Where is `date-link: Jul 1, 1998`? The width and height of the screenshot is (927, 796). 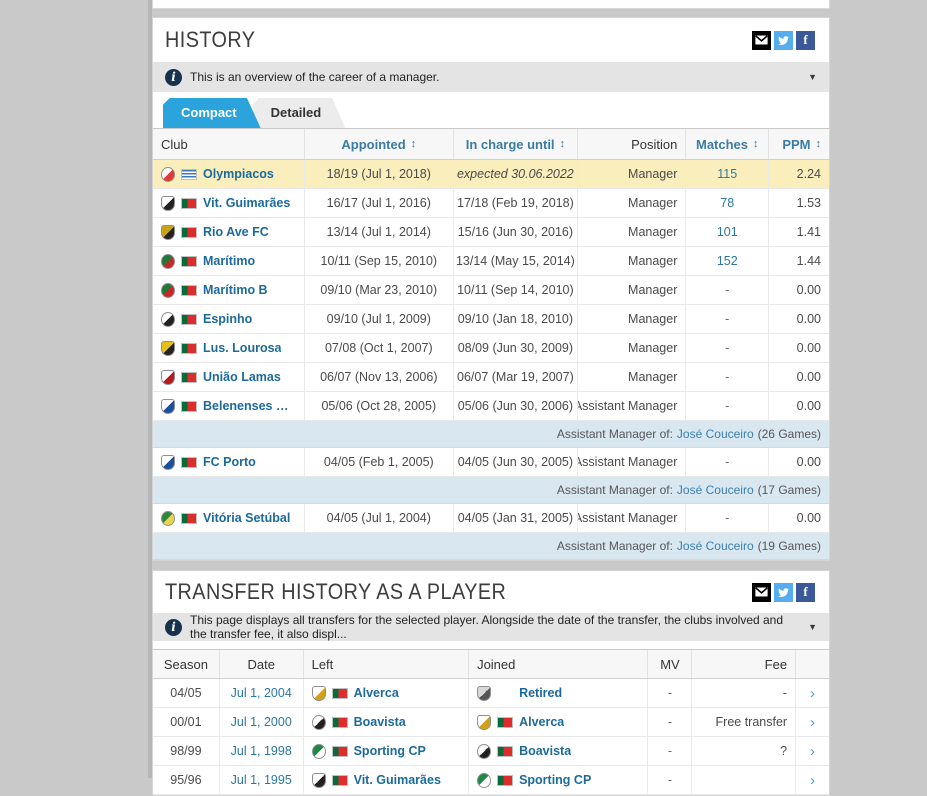
date-link: Jul 1, 1998 is located at coordinates (261, 751).